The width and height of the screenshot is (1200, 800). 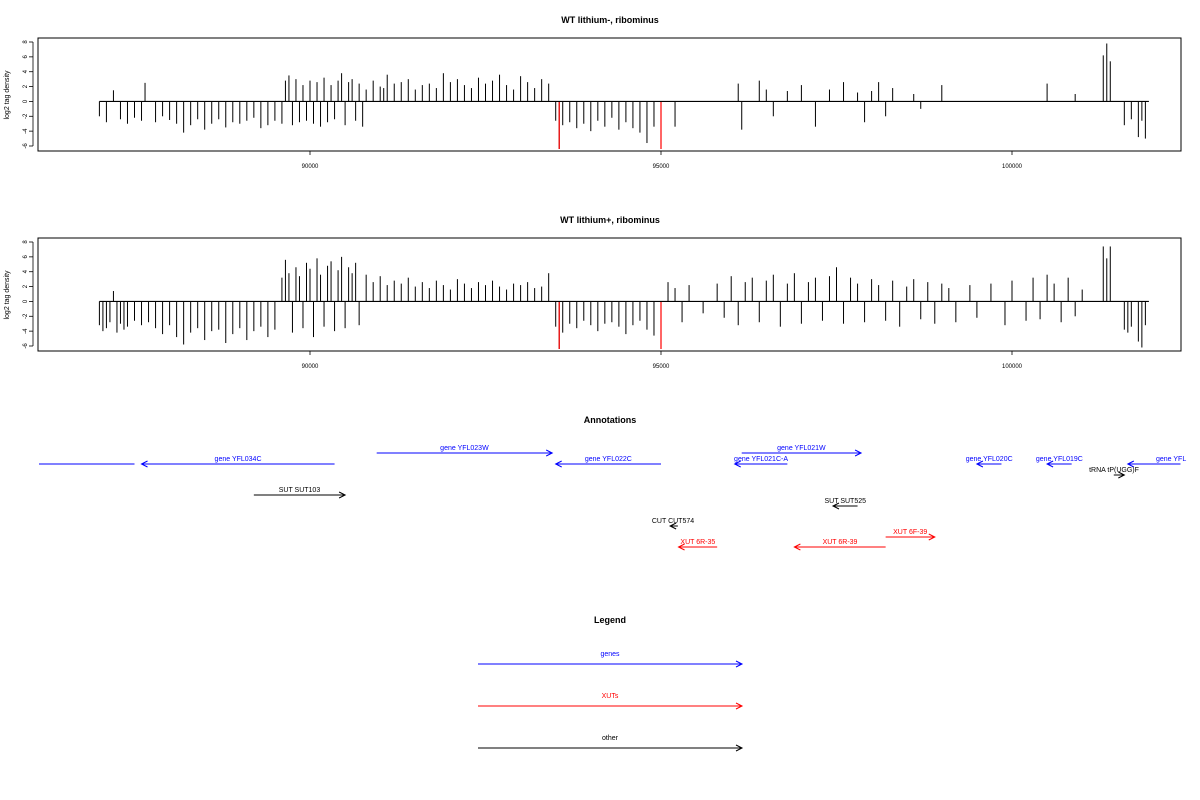 I want to click on chart-title: WT lithium+, ribominus, so click(x=610, y=220).